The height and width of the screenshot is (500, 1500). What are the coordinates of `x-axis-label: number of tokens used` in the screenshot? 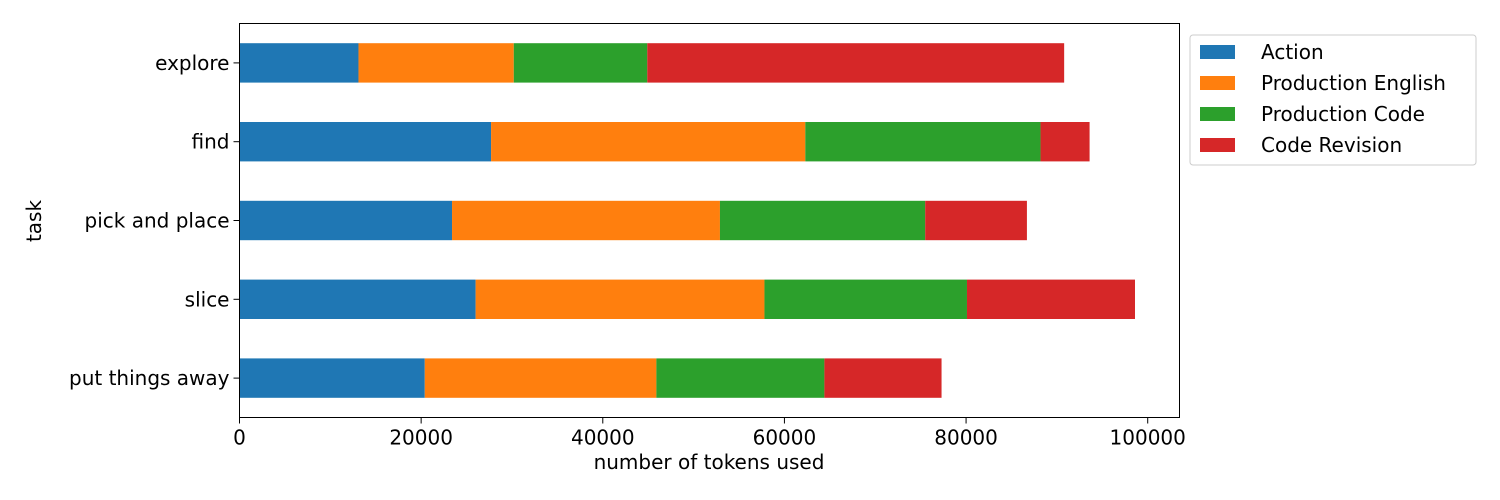 It's located at (709, 462).